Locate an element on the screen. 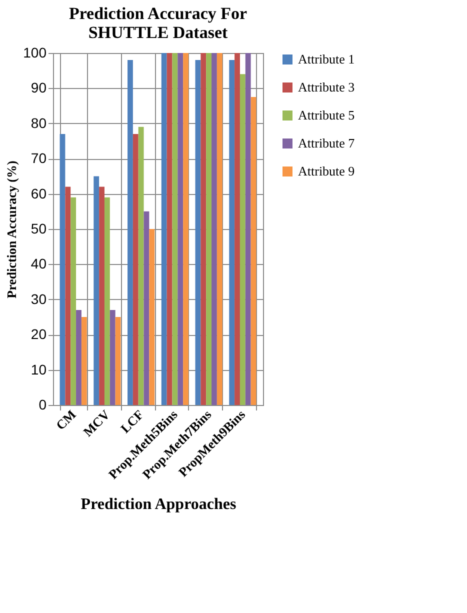  y-axis-title: Prediction Accuracy (%) is located at coordinates (12, 229).